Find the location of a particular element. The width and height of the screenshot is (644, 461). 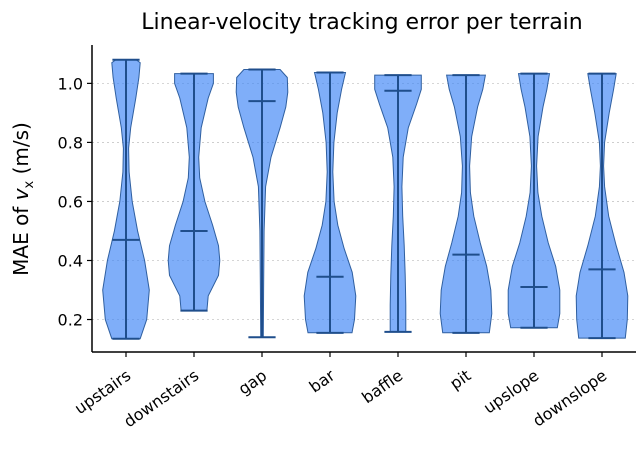

y-tick-label: 1.0 is located at coordinates (70, 83).